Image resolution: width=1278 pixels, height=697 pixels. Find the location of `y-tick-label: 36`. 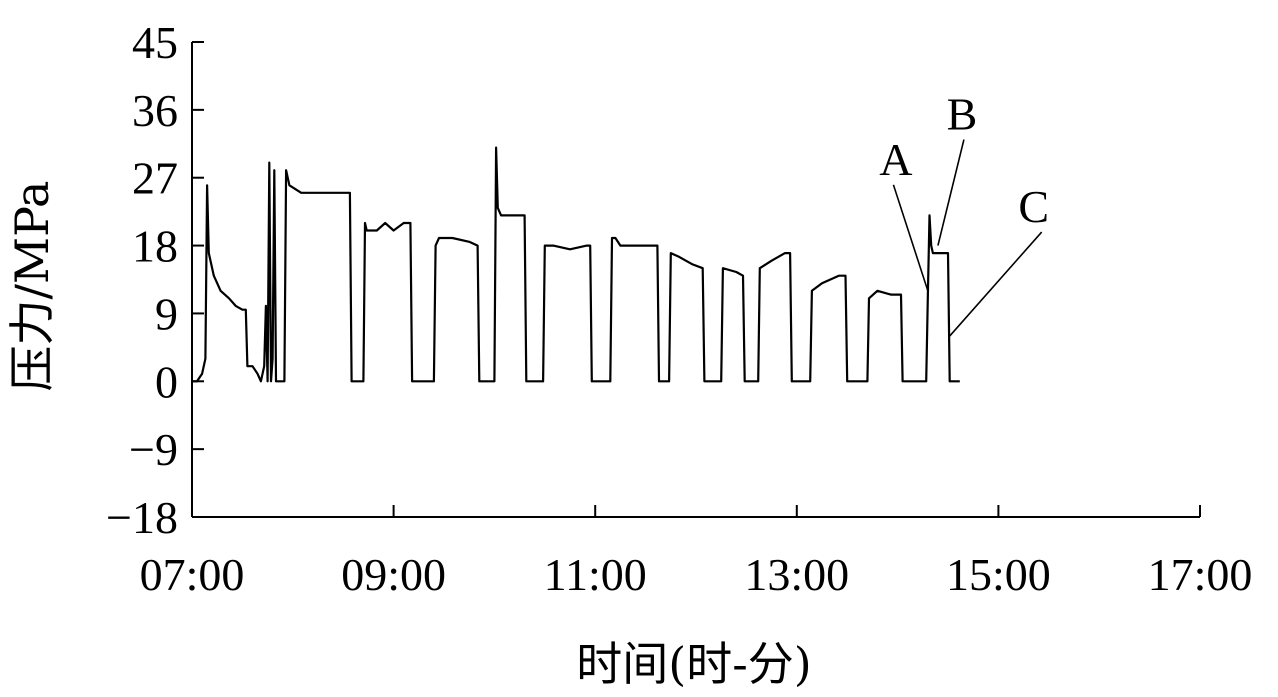

y-tick-label: 36 is located at coordinates (155, 110).